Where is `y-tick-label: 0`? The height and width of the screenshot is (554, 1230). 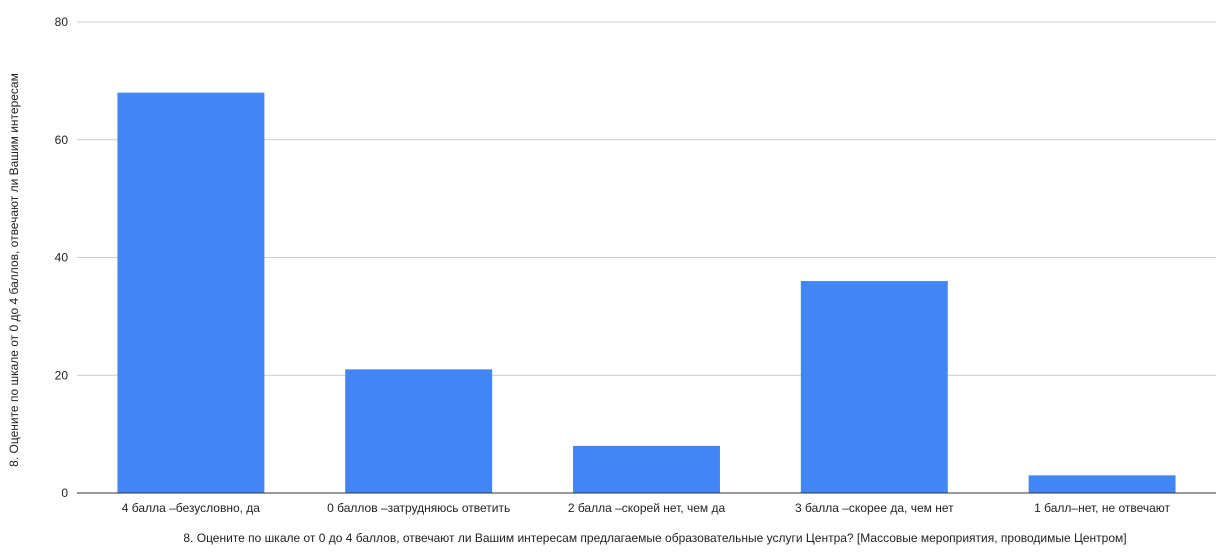
y-tick-label: 0 is located at coordinates (64, 493).